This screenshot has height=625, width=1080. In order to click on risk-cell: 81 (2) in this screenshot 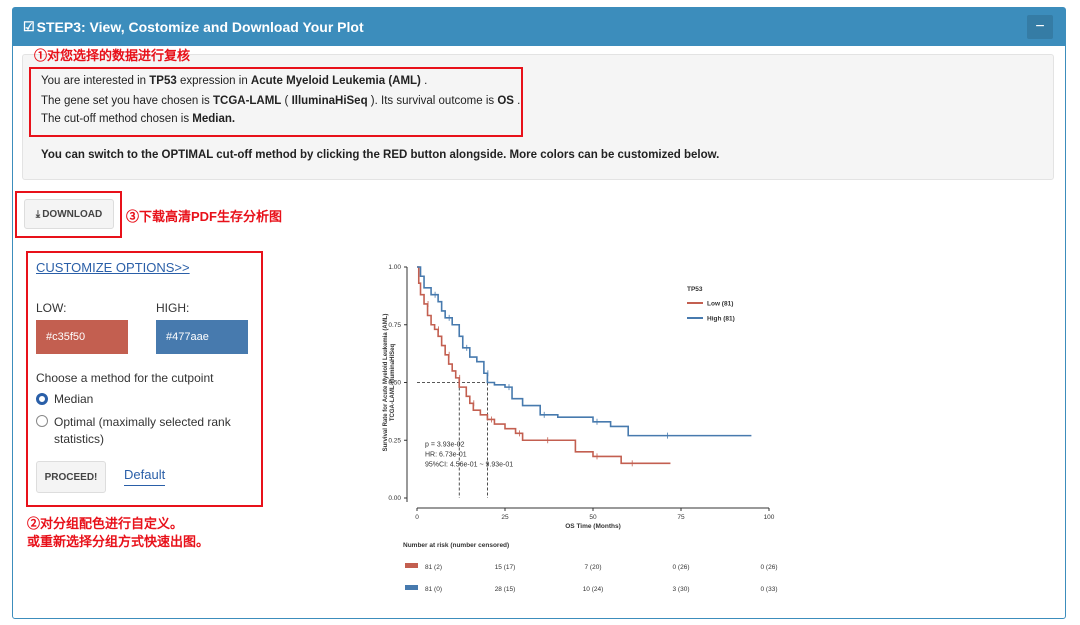, I will do `click(433, 567)`.